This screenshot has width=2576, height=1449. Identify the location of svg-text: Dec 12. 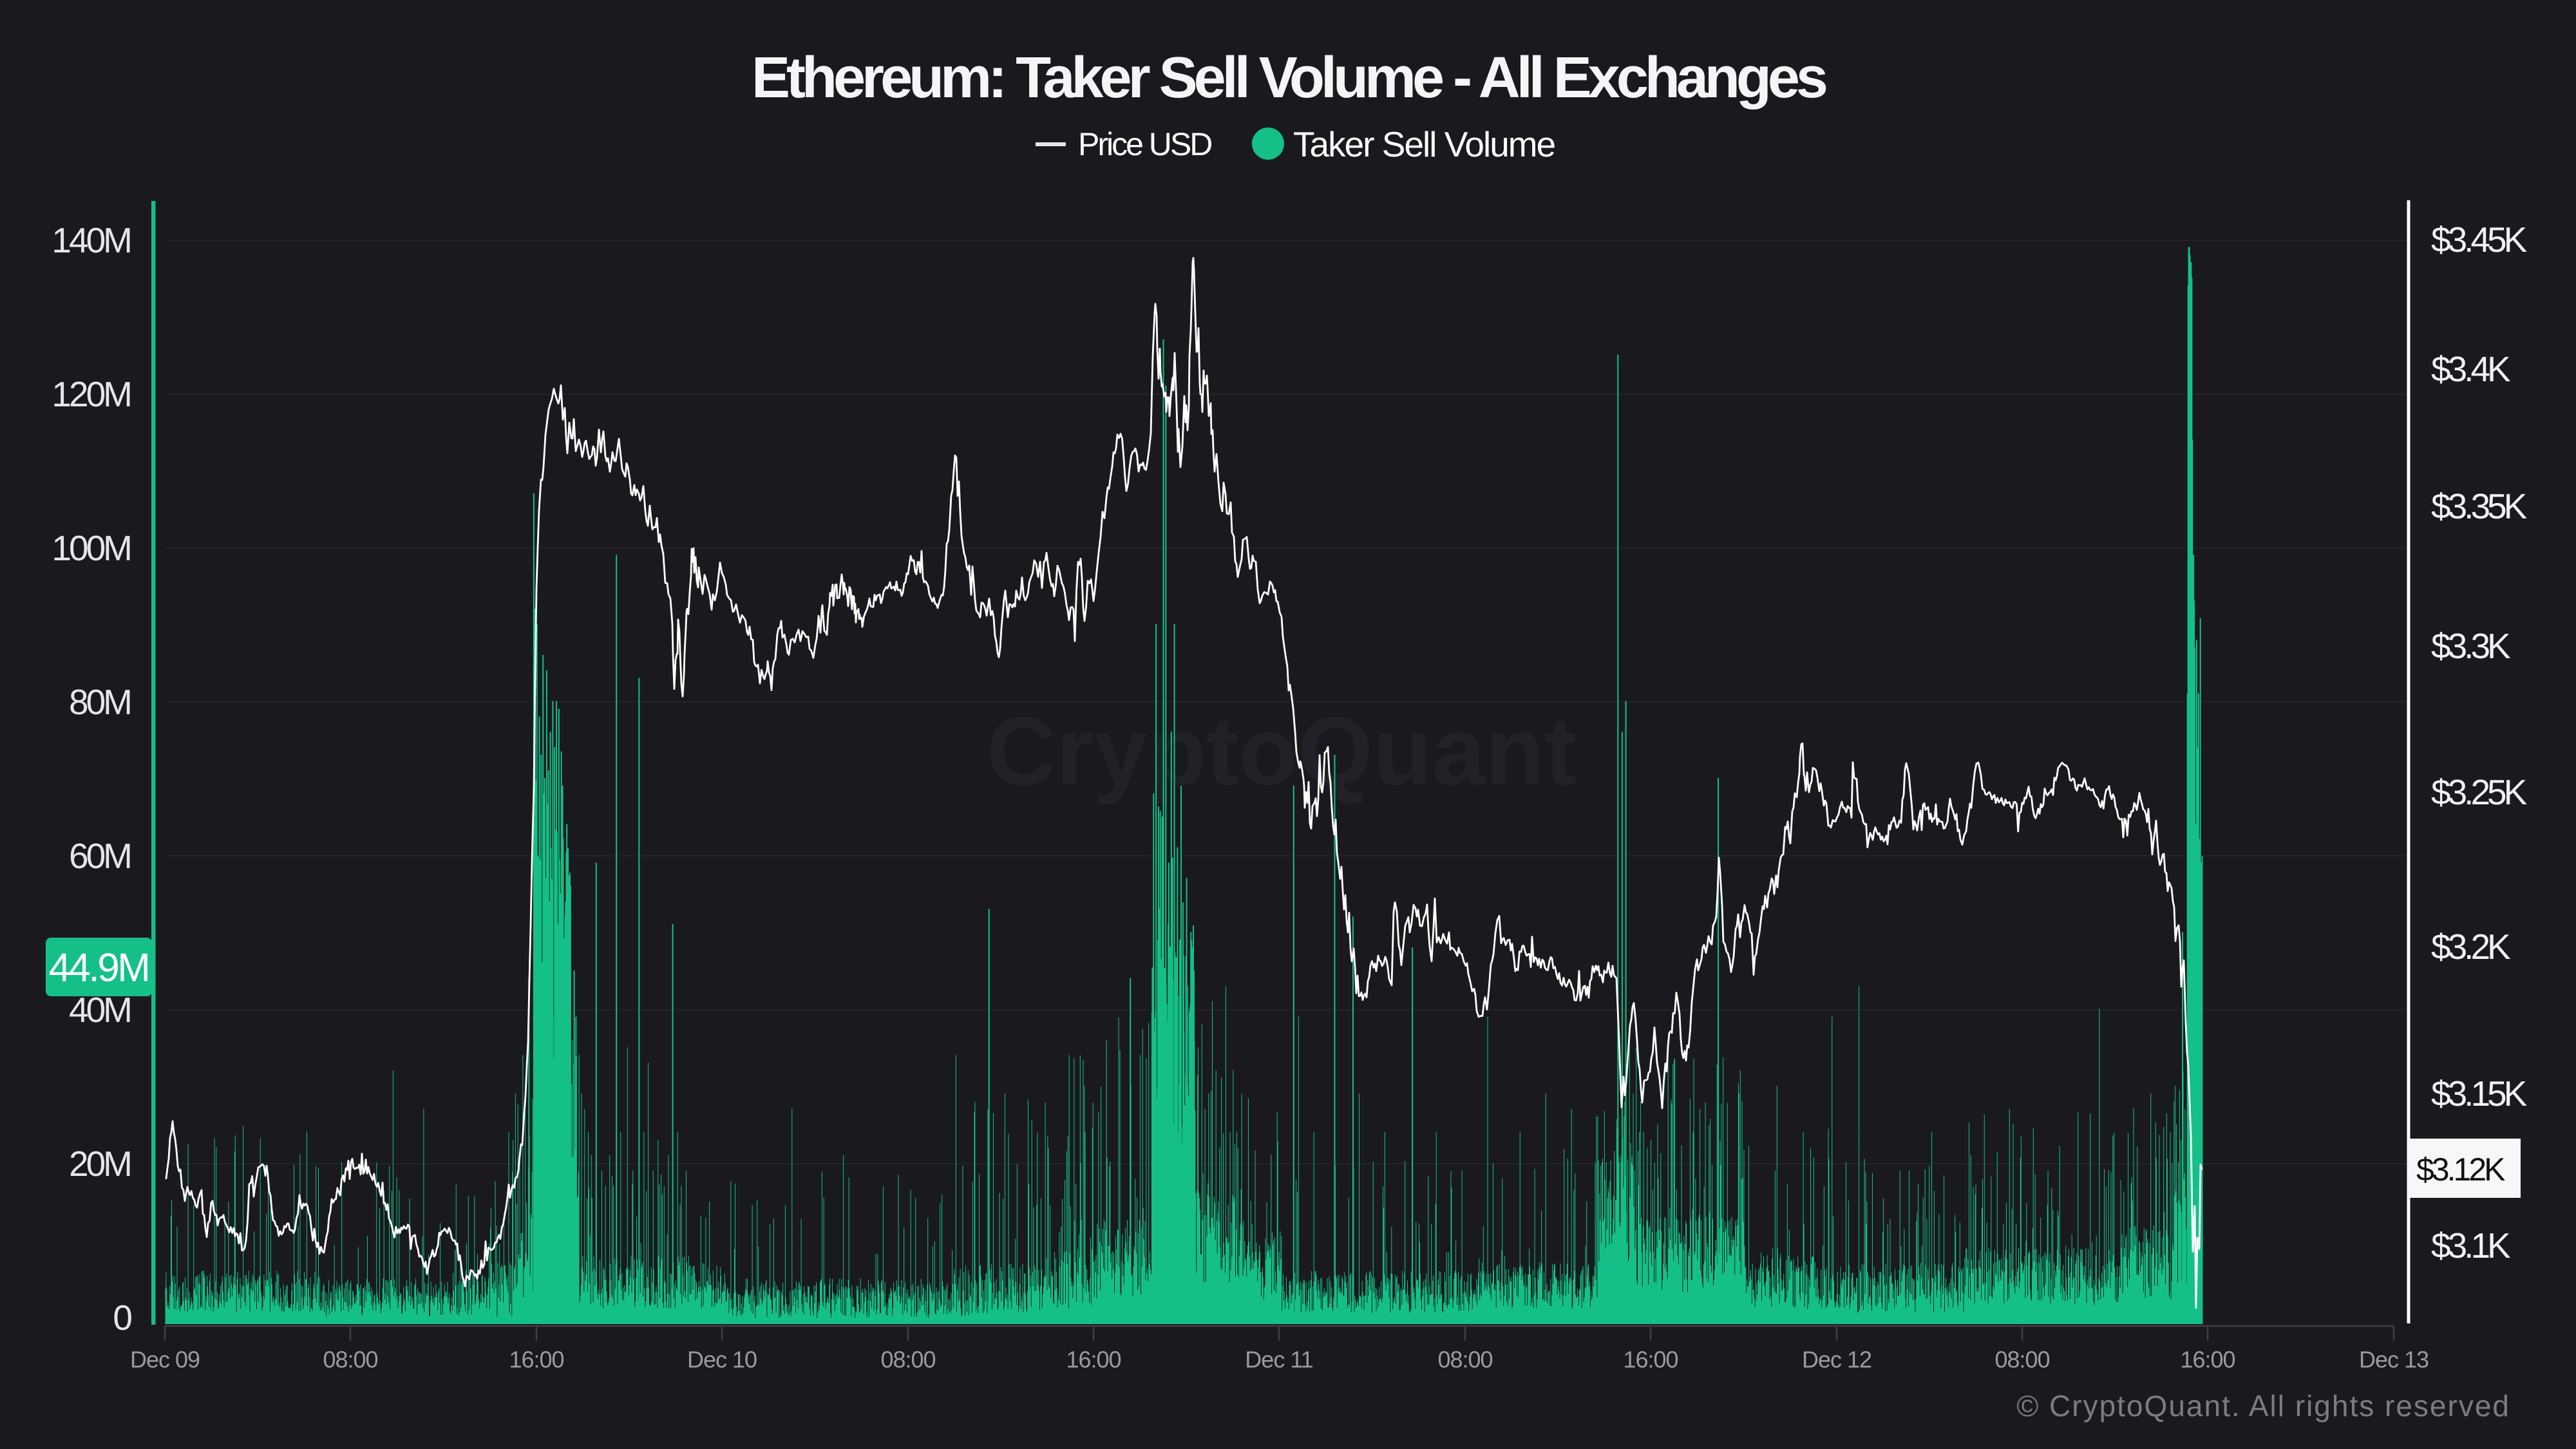
(1836, 1360).